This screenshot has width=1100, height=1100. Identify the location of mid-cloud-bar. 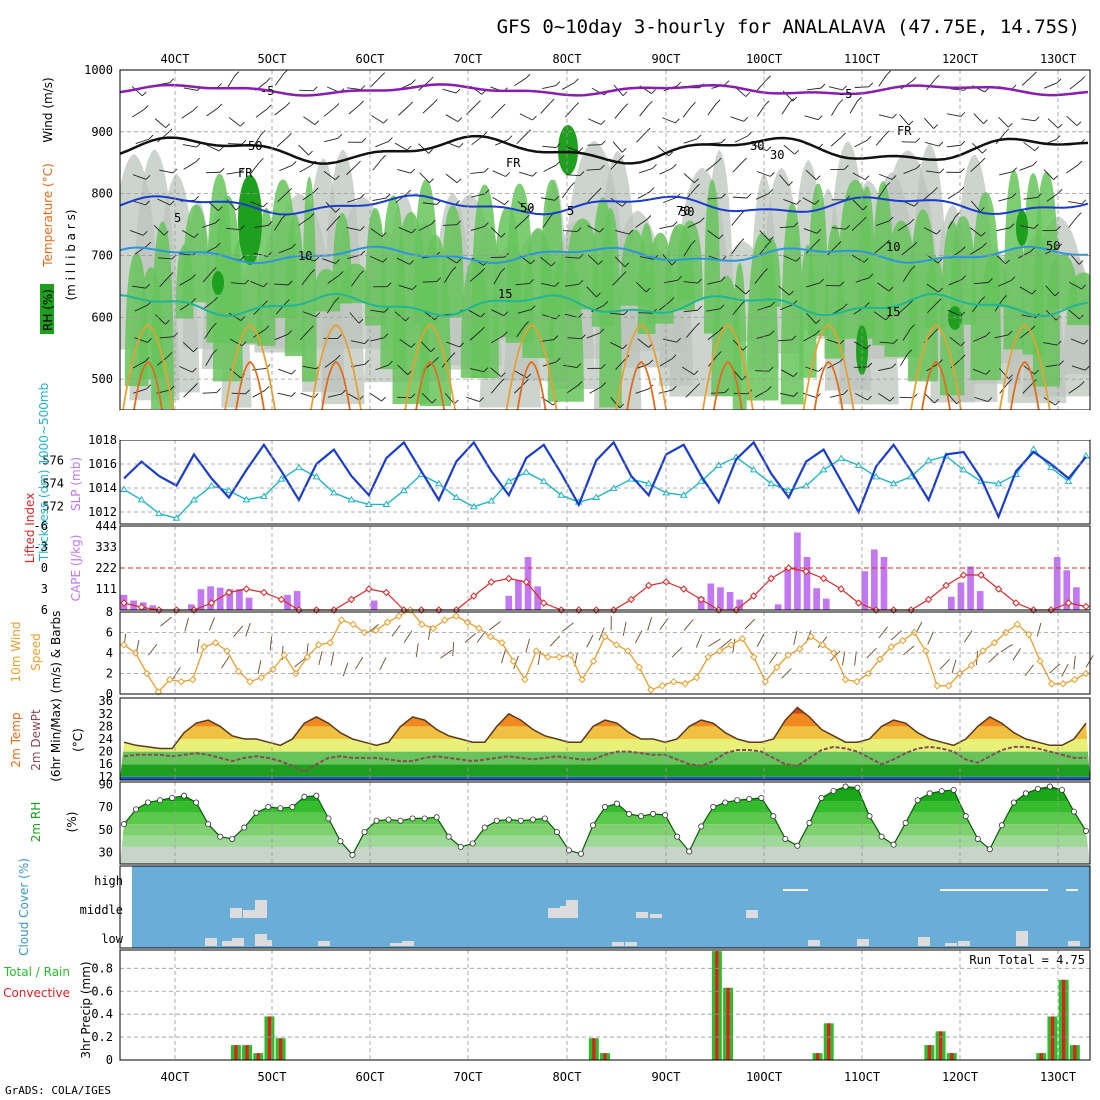
(554, 913).